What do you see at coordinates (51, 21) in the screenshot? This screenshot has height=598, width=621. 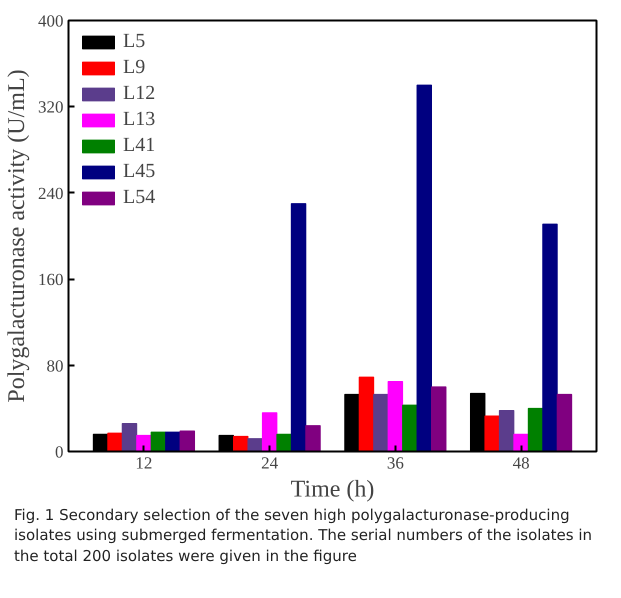 I see `y-tick-label: 400` at bounding box center [51, 21].